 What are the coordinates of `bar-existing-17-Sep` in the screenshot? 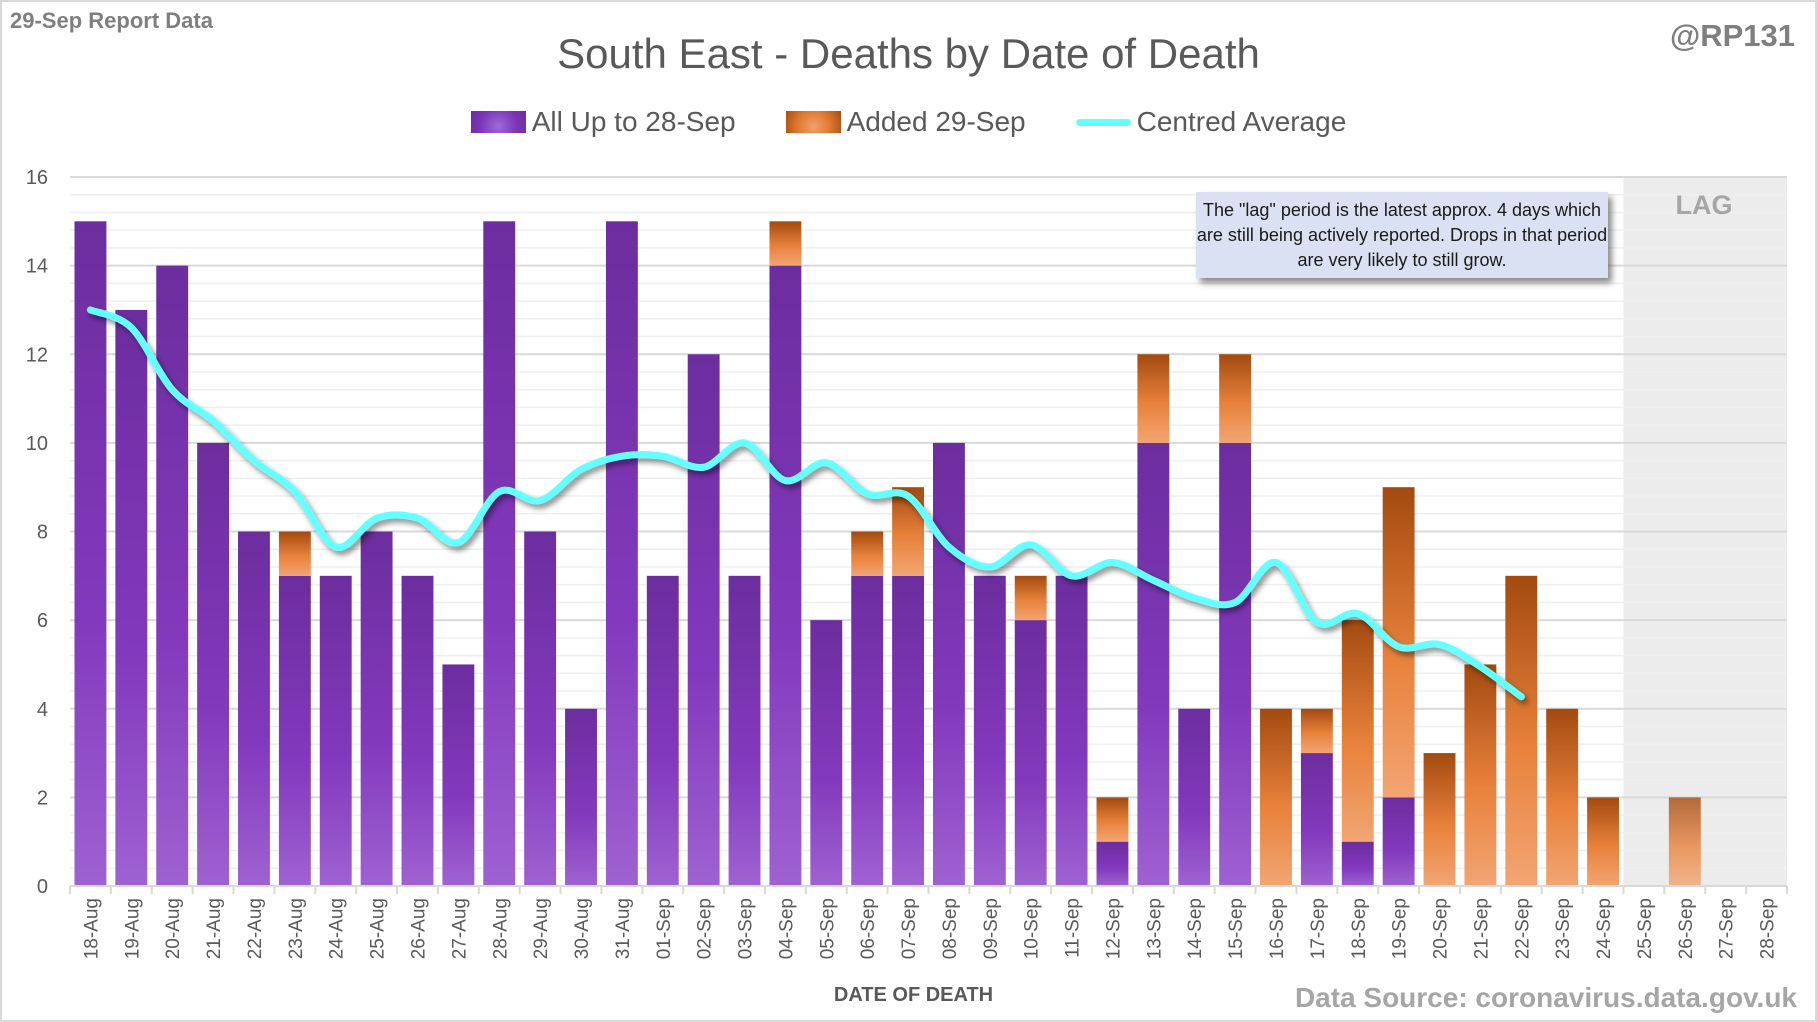 It's located at (1316, 819).